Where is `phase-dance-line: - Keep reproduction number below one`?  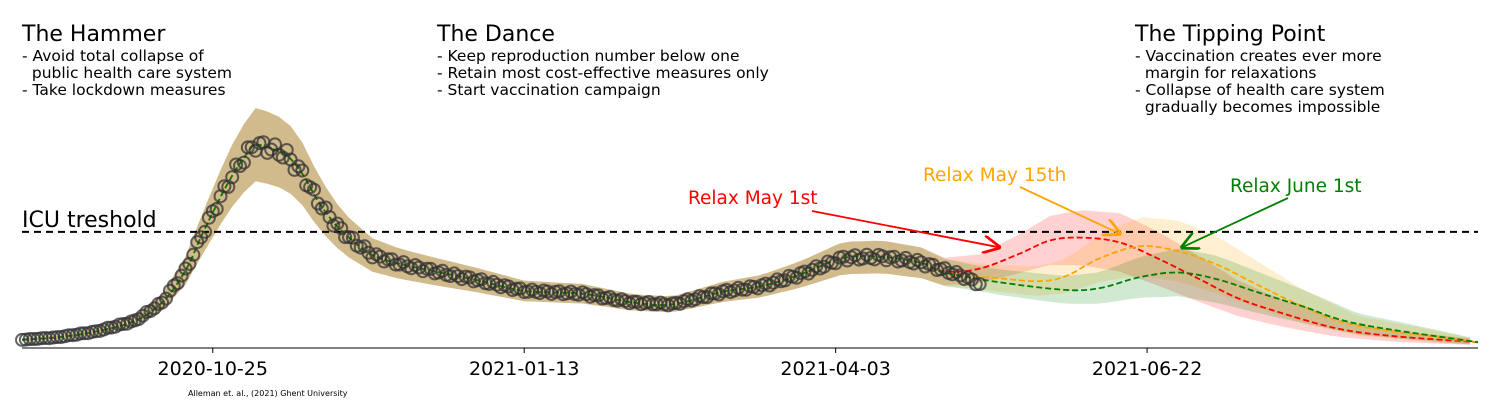 phase-dance-line: - Keep reproduction number below one is located at coordinates (588, 56).